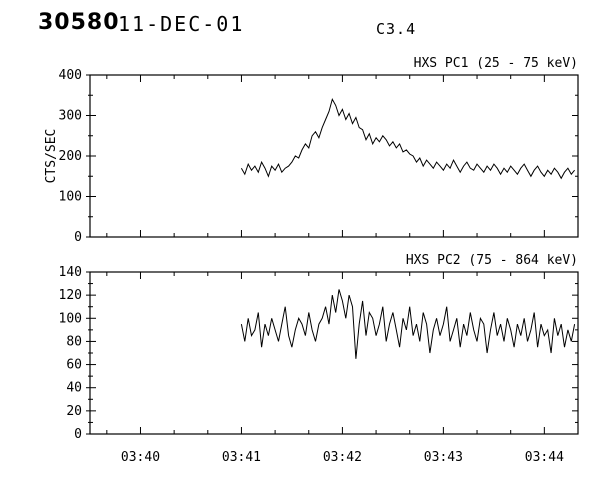 The height and width of the screenshot is (480, 600). Describe the element at coordinates (74, 365) in the screenshot. I see `y-tick-label: 60` at that location.